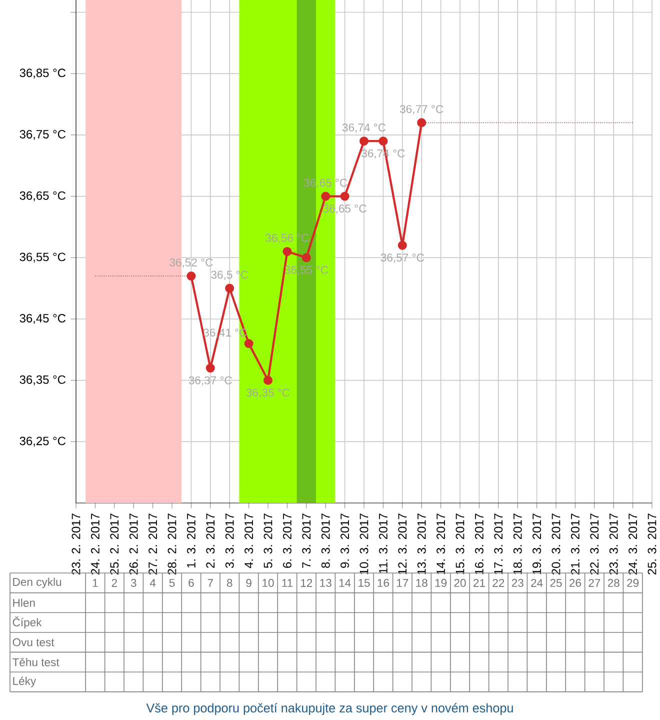 This screenshot has height=720, width=660. Describe the element at coordinates (329, 709) in the screenshot. I see `text: Vše pro podporu početí nakupujte za super ceny v novém eshopu` at that location.